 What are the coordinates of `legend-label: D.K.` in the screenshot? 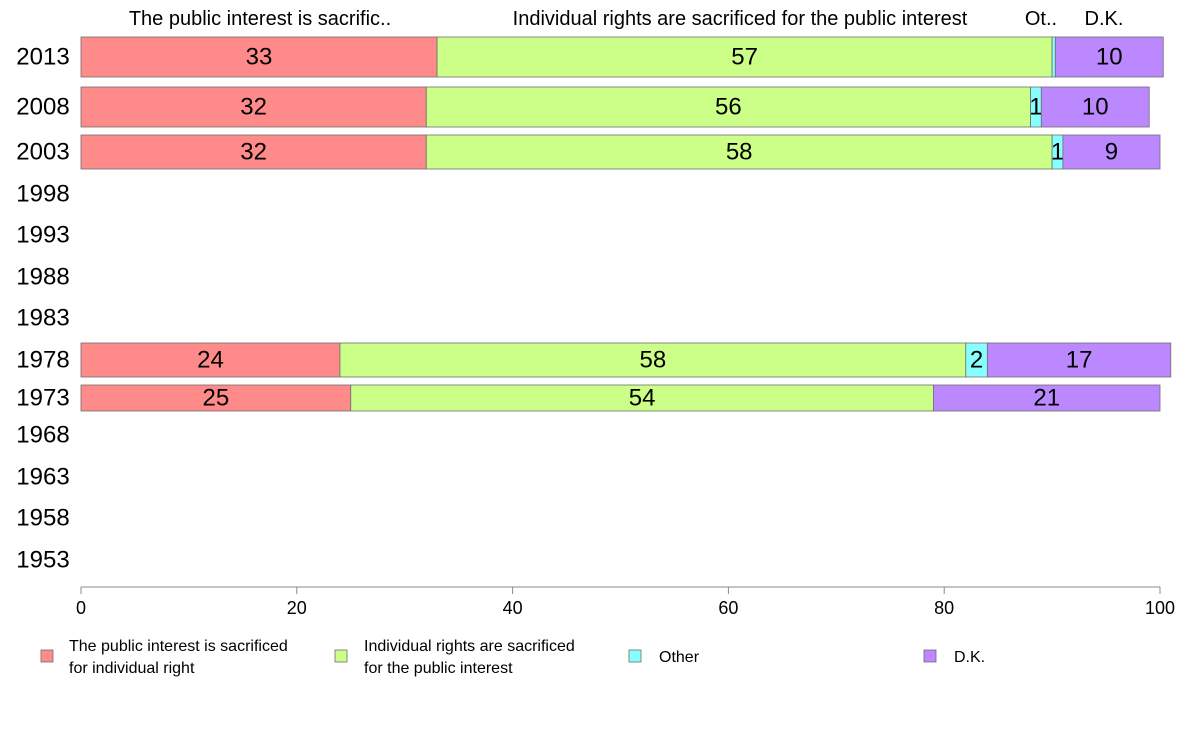 It's located at (969, 657).